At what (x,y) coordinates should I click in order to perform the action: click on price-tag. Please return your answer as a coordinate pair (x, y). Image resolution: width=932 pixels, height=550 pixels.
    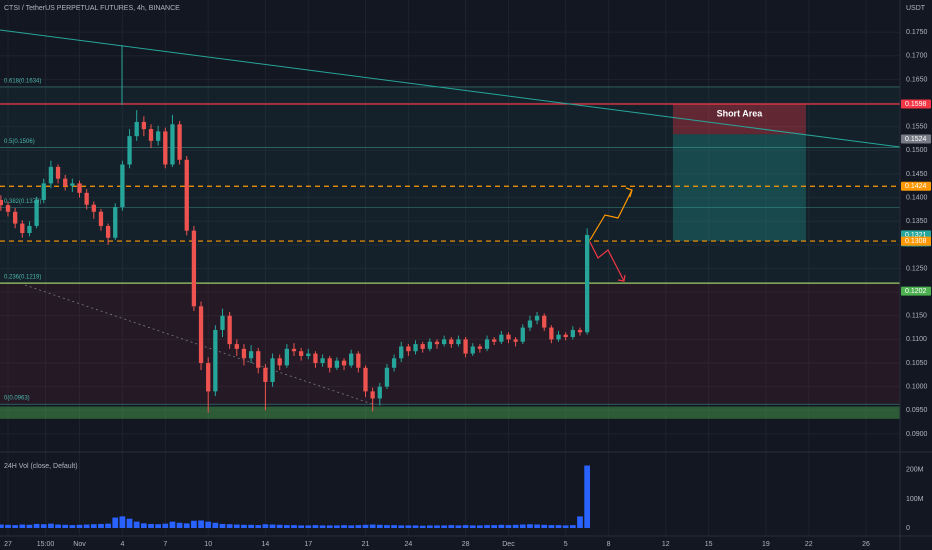
    Looking at the image, I should click on (916, 186).